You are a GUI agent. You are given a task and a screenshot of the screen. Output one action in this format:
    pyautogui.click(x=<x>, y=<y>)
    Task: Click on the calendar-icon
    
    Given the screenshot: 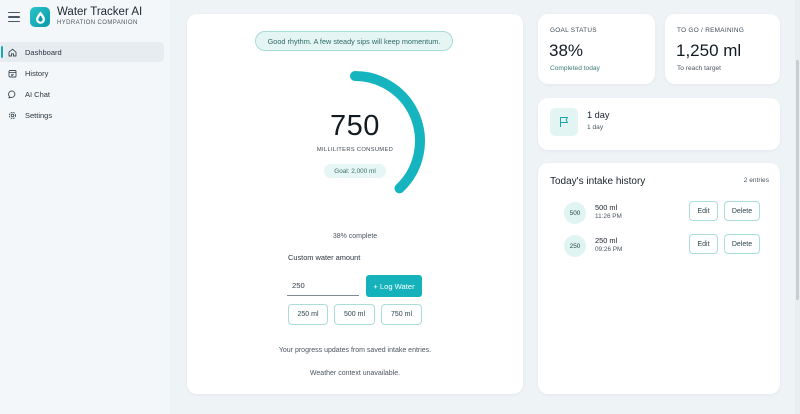 What is the action you would take?
    pyautogui.click(x=12, y=73)
    